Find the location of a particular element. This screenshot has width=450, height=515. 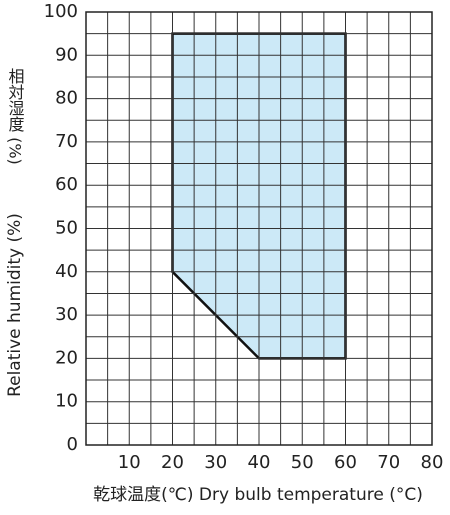

x-tick-label: 40 is located at coordinates (259, 462).